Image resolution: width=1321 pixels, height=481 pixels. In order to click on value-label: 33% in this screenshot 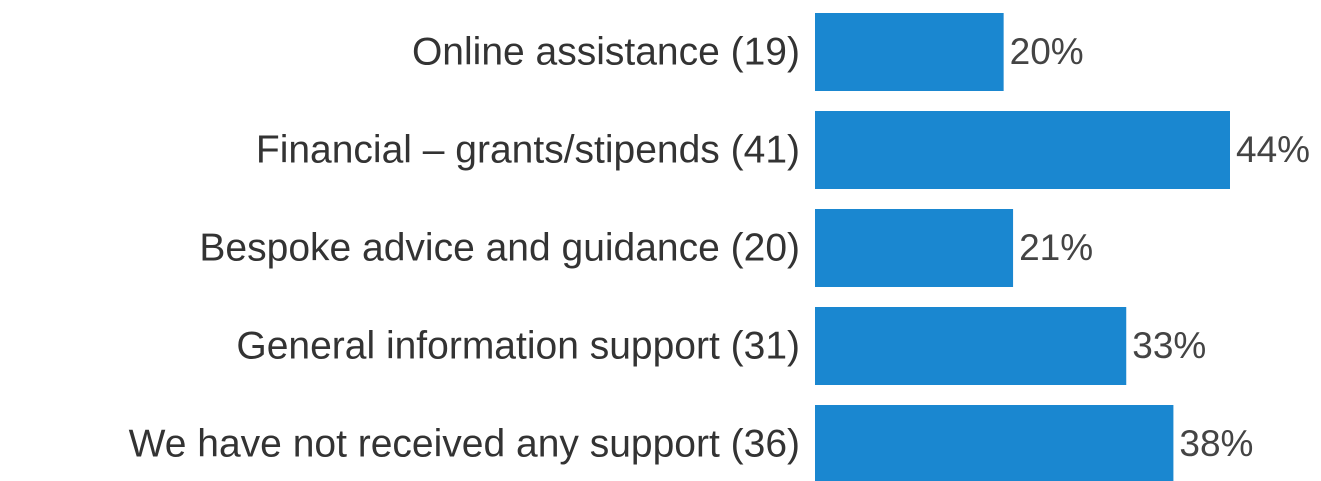, I will do `click(1169, 345)`.